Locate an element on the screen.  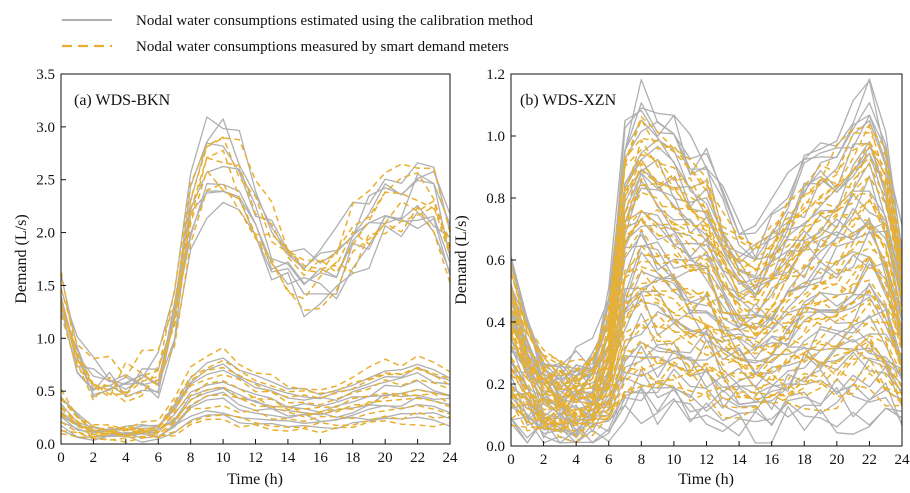
panel-a-xtick-label-12: 12 is located at coordinates (255, 458).